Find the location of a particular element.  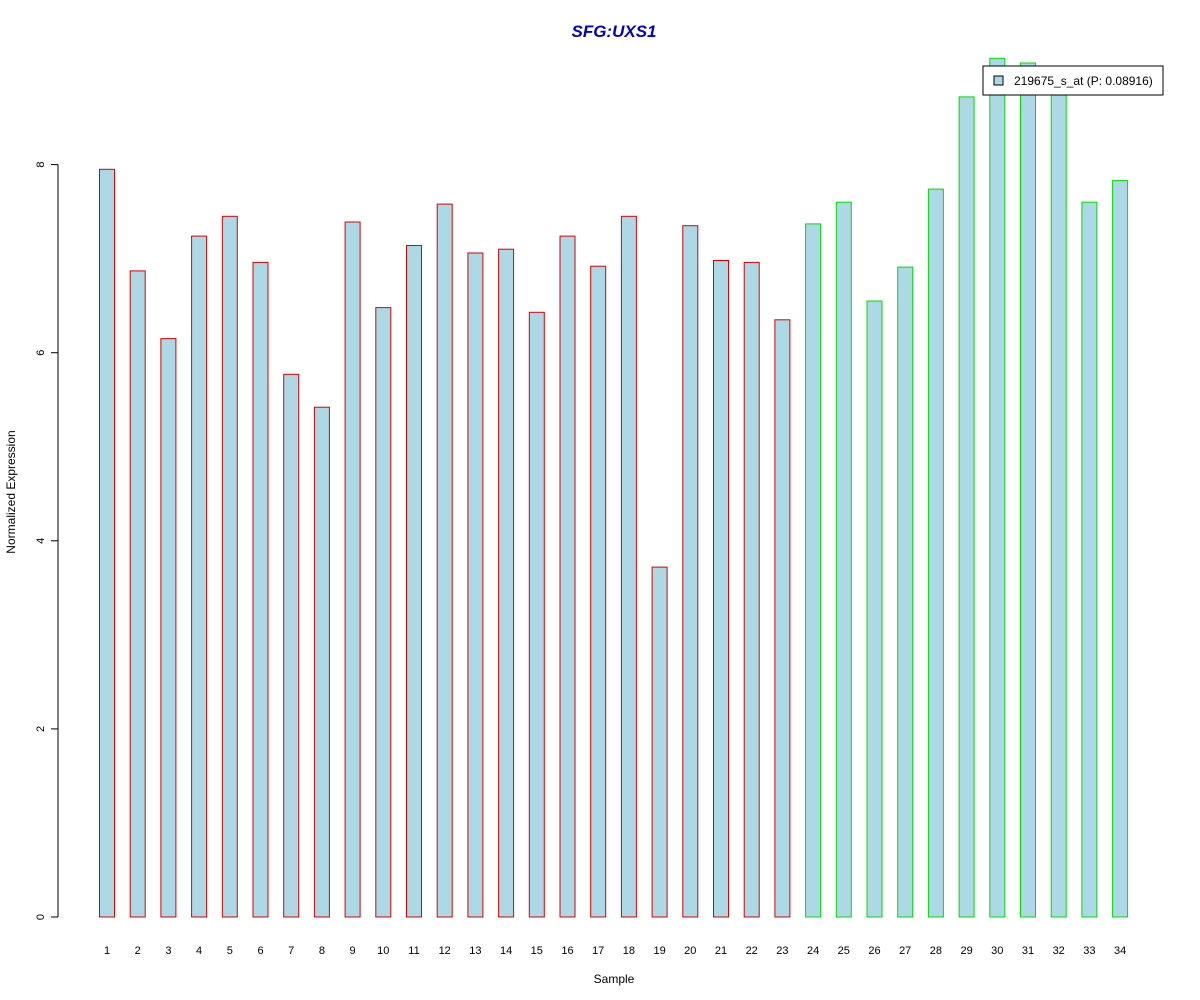

y-tick-label: 6 is located at coordinates (41, 353).